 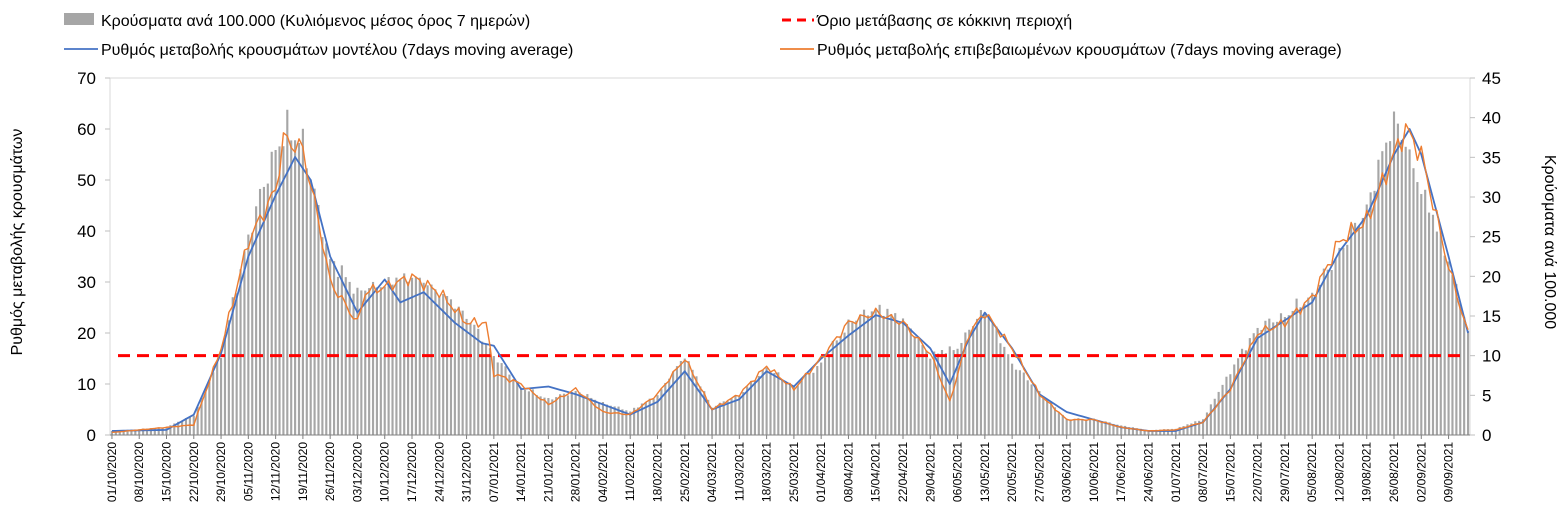 What do you see at coordinates (1176, 472) in the screenshot?
I see `x-tick-label: 01/07/2021` at bounding box center [1176, 472].